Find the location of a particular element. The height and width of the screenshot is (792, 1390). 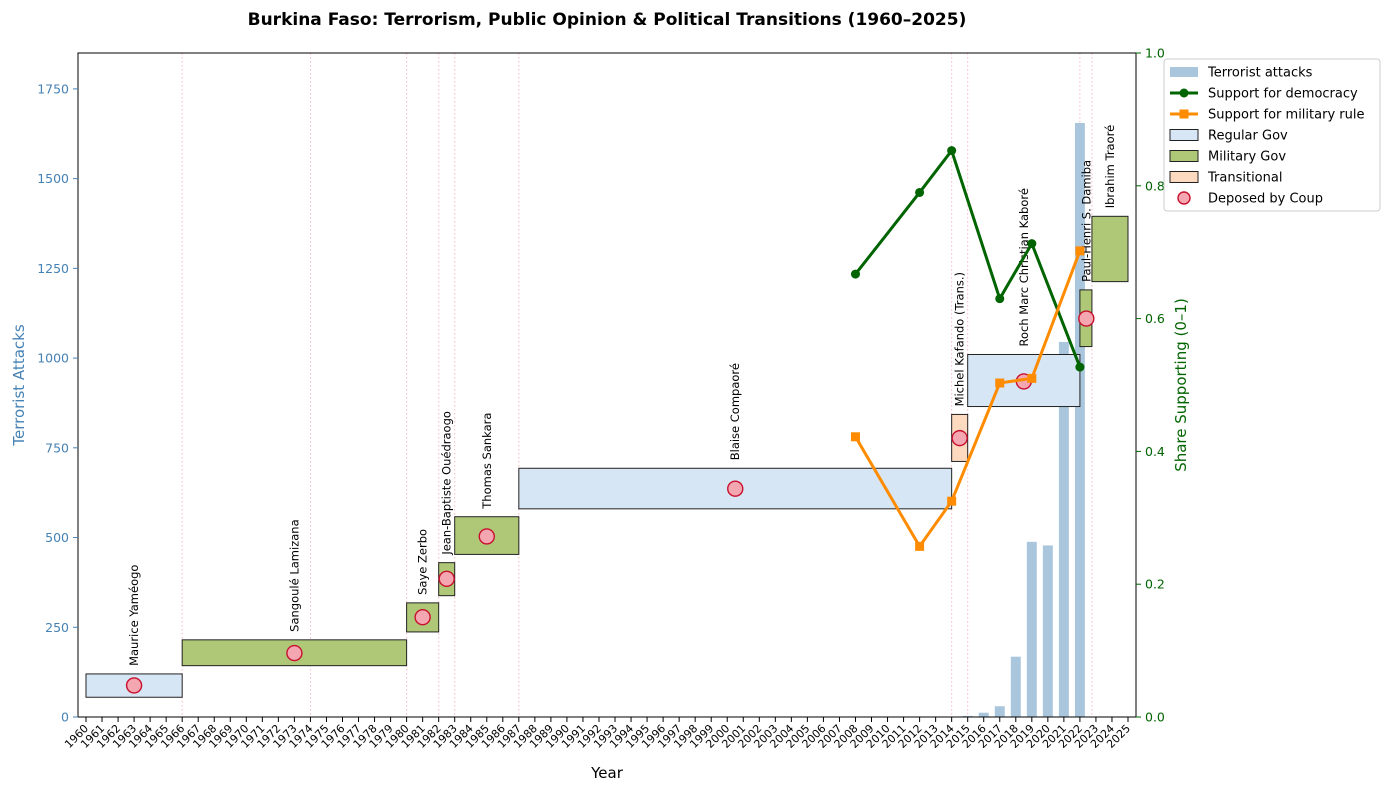

y-right-tick-label: 0.4 is located at coordinates (1155, 451).